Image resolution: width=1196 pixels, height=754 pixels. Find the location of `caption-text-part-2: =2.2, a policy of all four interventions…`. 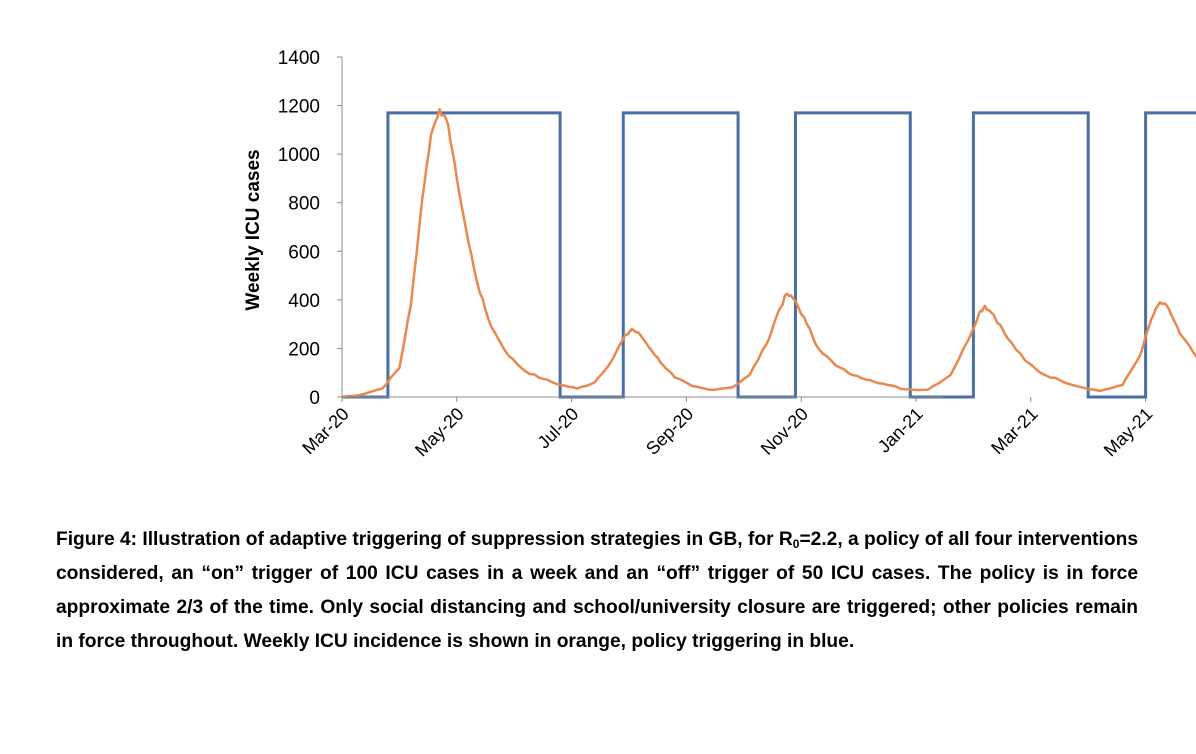

caption-text-part-2: =2.2, a policy of all four interventions… is located at coordinates (597, 590).